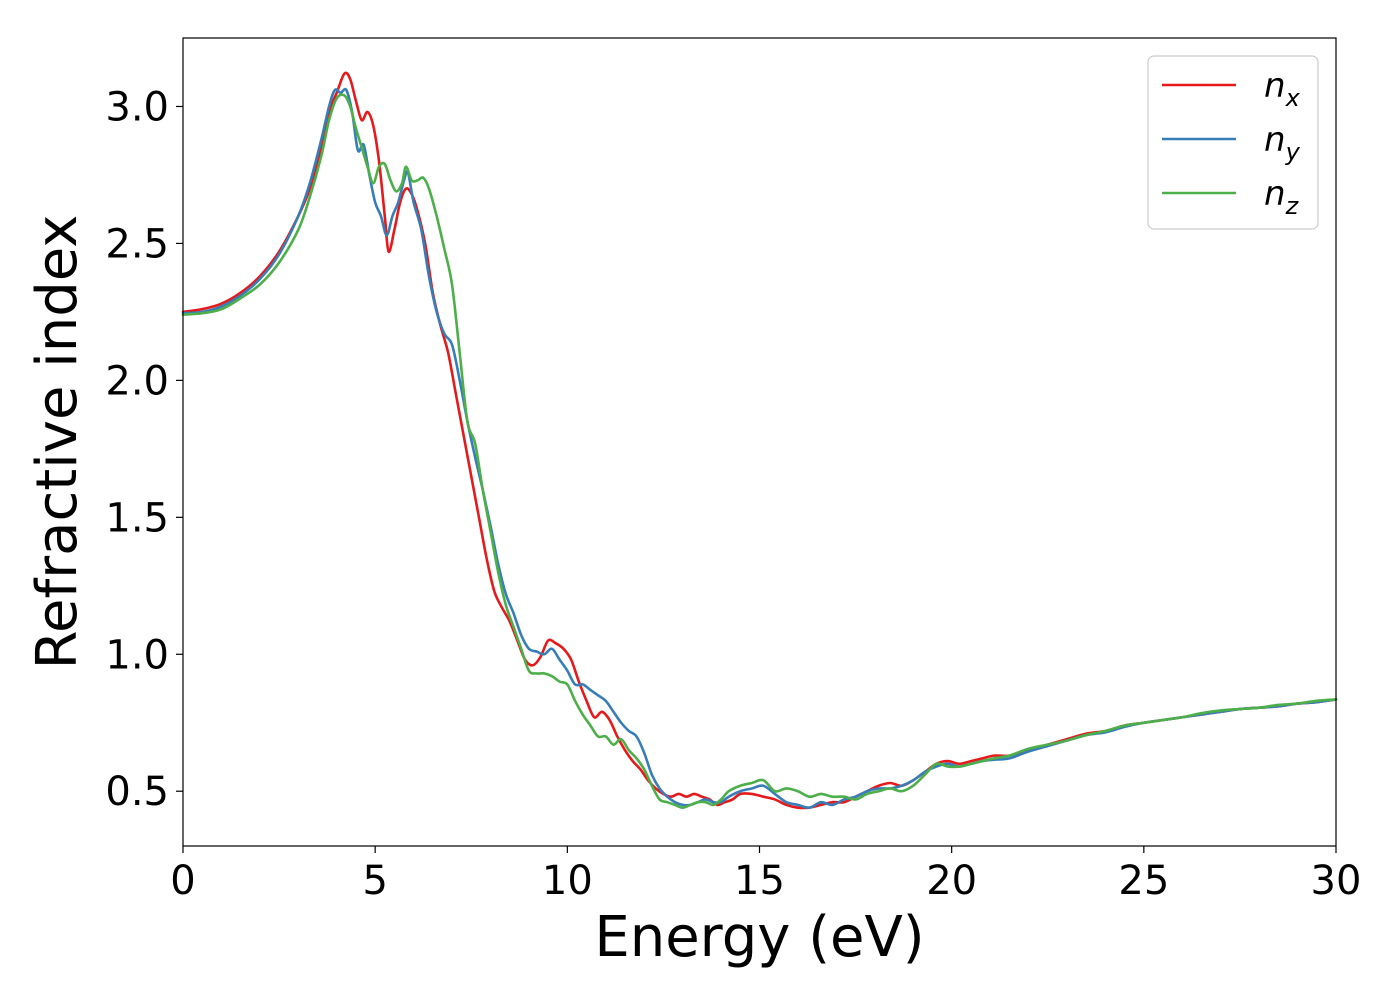 The height and width of the screenshot is (1004, 1400). Describe the element at coordinates (374, 881) in the screenshot. I see `x-tick-label: 5` at that location.